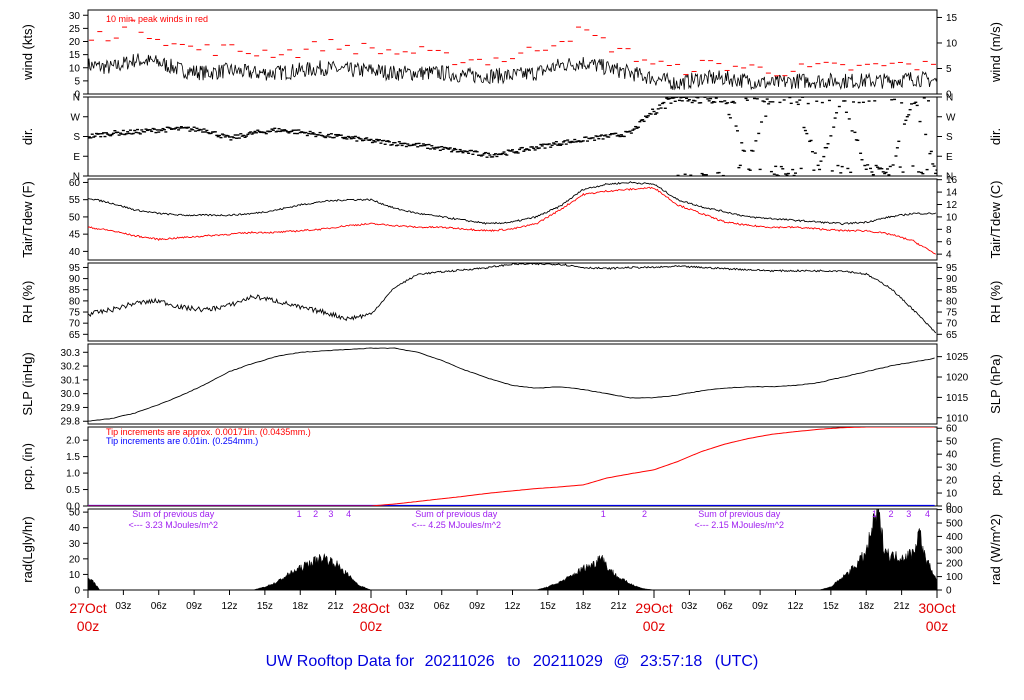 The width and height of the screenshot is (1024, 700). I want to click on rh-right-axis-label: RH (%), so click(995, 302).